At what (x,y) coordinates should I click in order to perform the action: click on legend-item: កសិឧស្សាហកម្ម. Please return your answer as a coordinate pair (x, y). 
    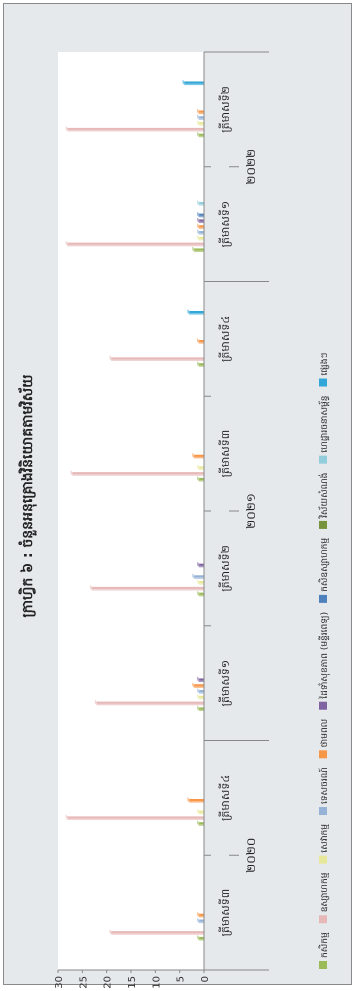
    Looking at the image, I should click on (324, 570).